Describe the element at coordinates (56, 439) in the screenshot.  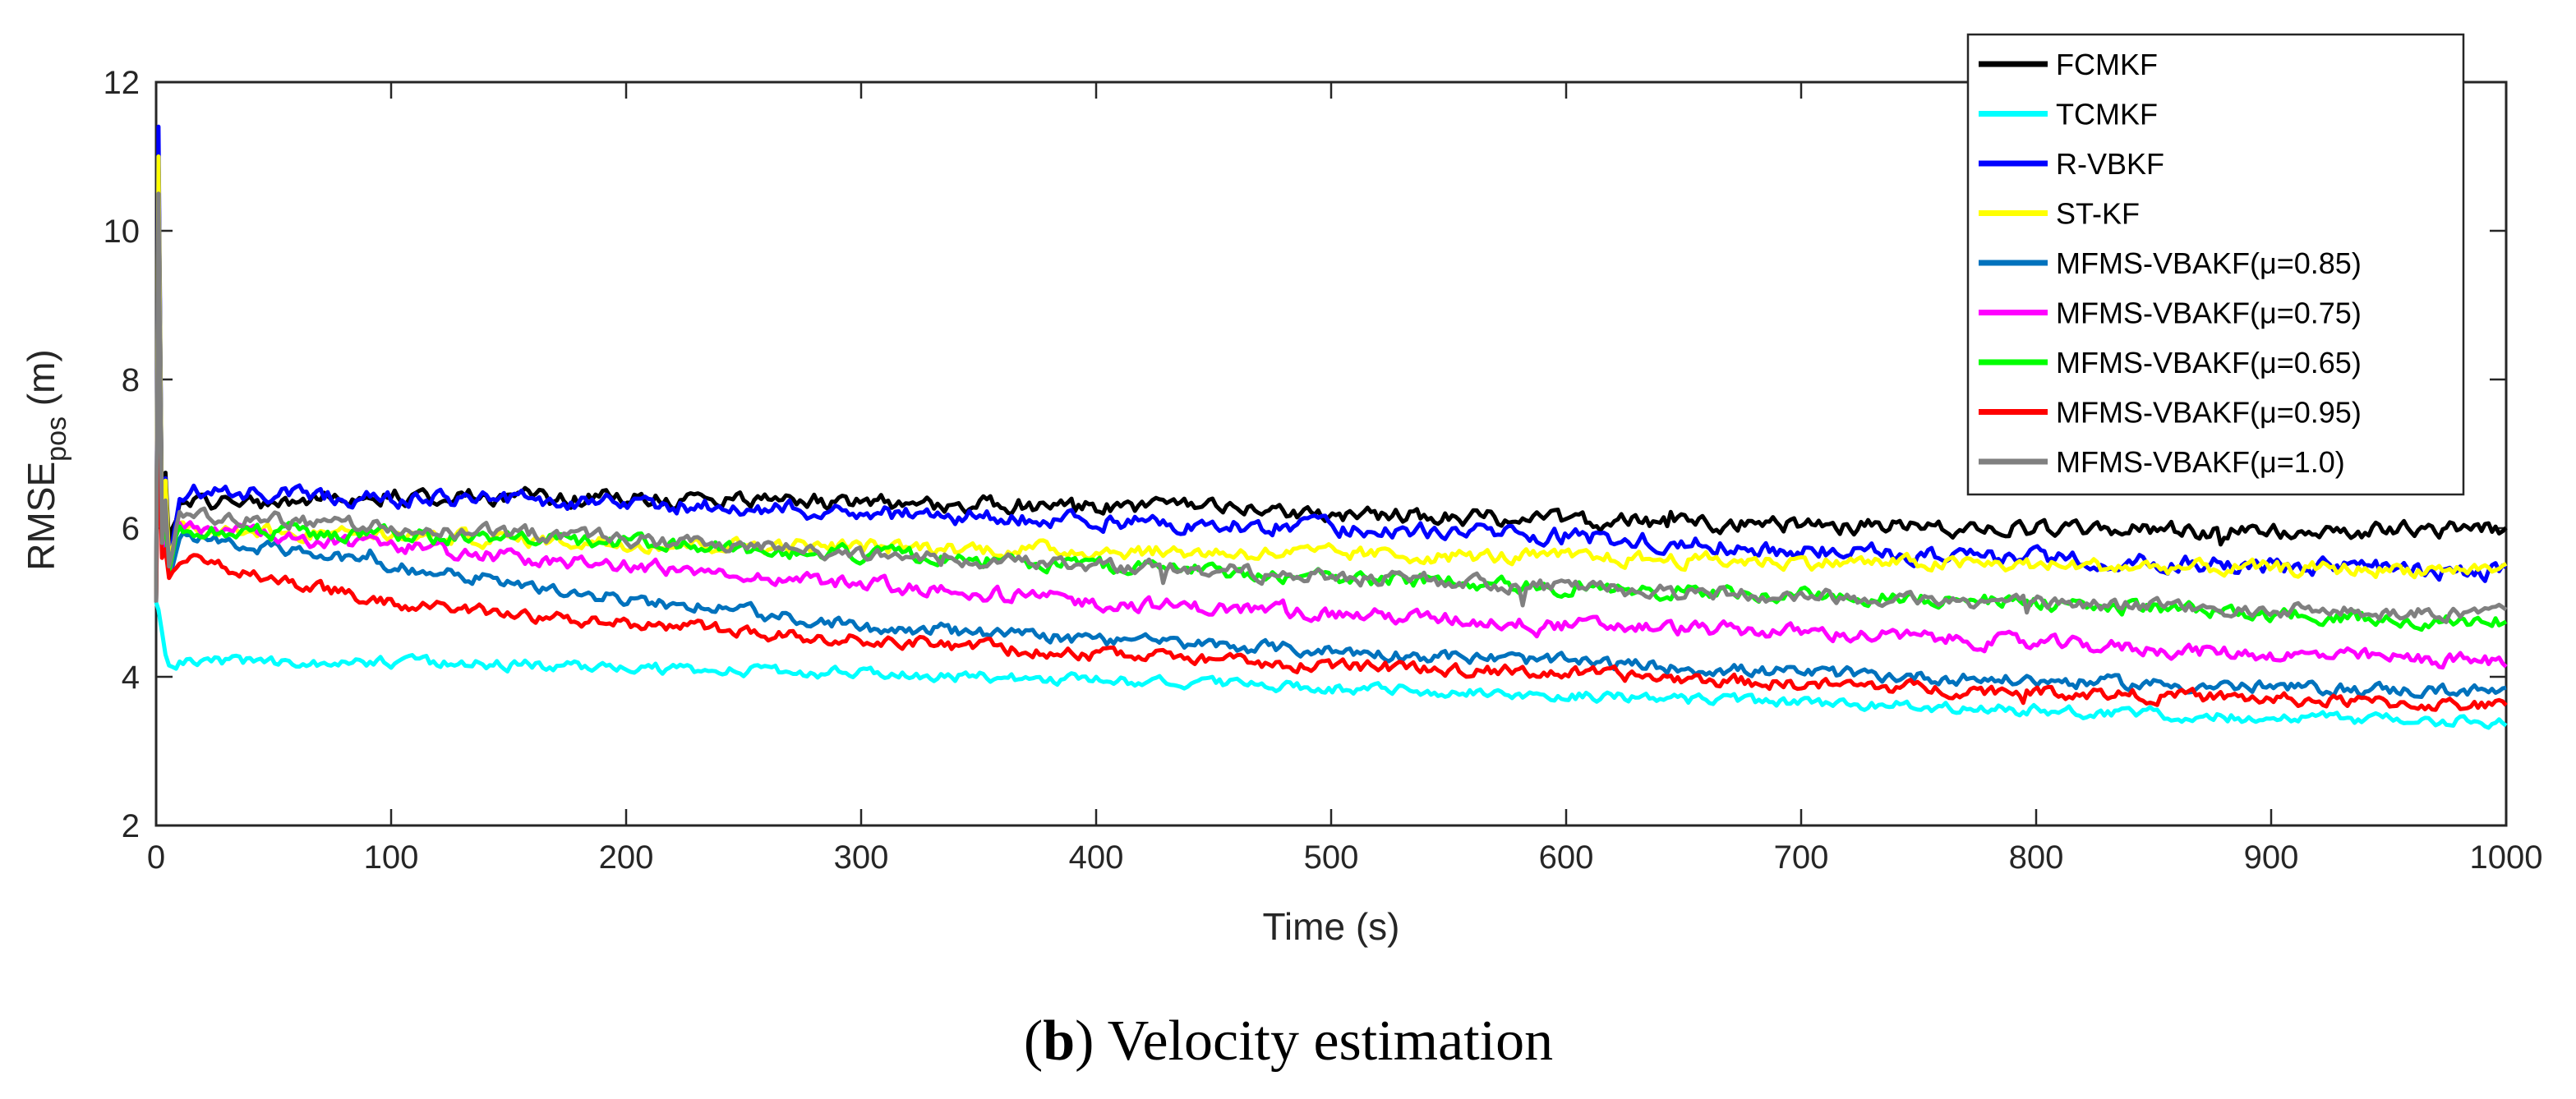
I see `y-axis-title-subscript: pos` at that location.